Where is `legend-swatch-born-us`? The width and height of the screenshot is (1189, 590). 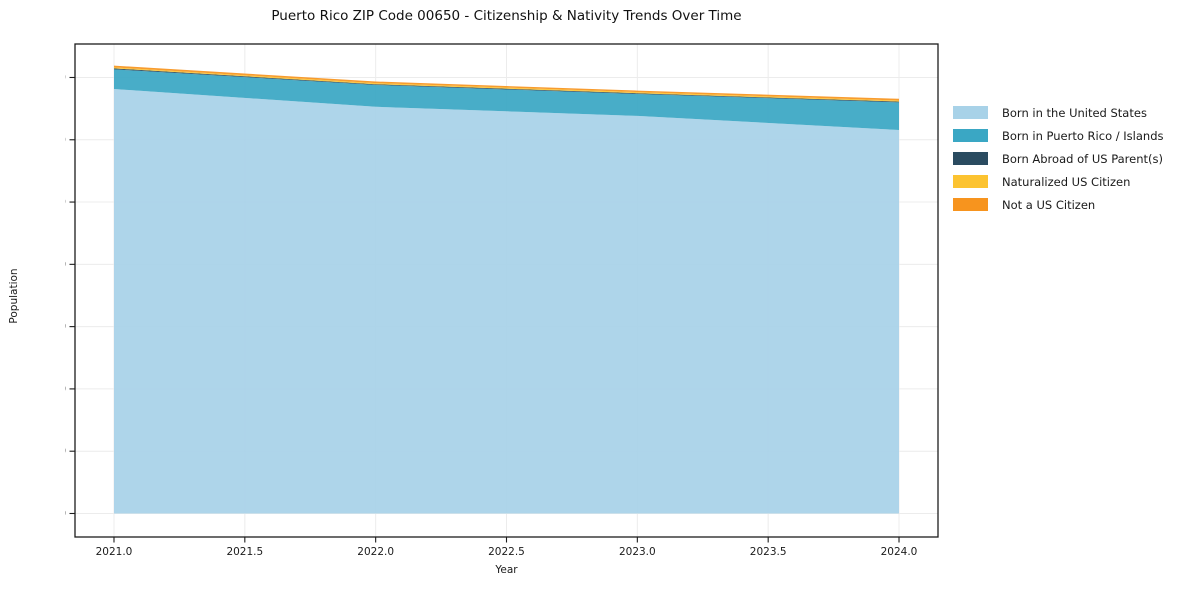
legend-swatch-born-us is located at coordinates (970, 112).